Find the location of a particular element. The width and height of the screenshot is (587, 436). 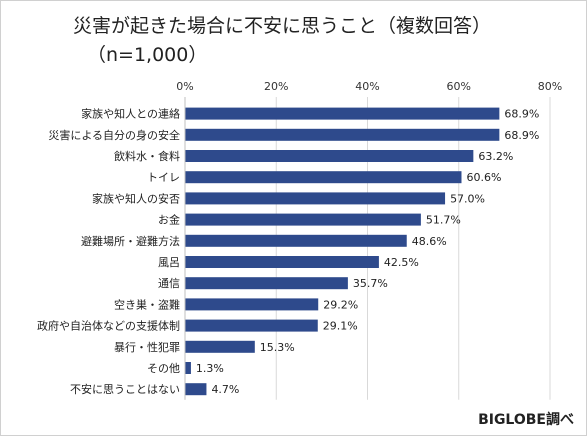

category-label: 災害による自分の身の安全 is located at coordinates (114, 135).